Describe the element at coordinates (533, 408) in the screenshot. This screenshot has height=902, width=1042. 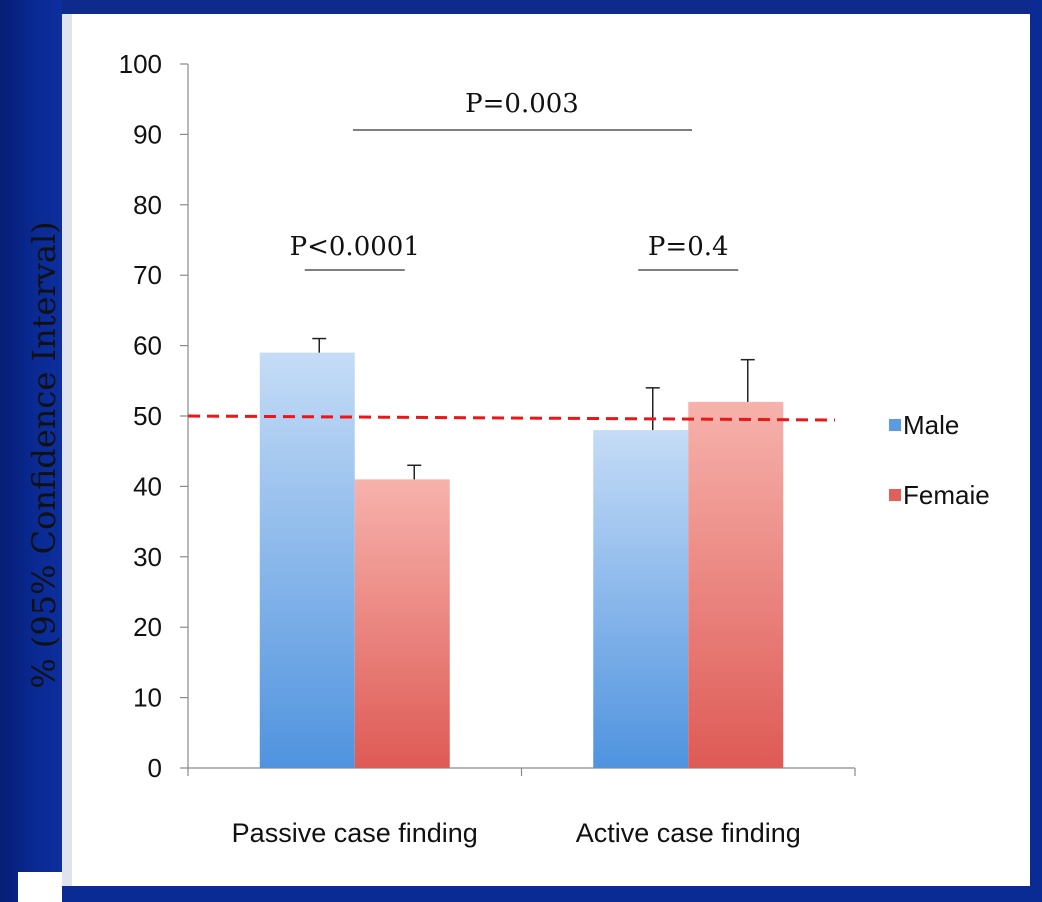
I see `error-bars` at that location.